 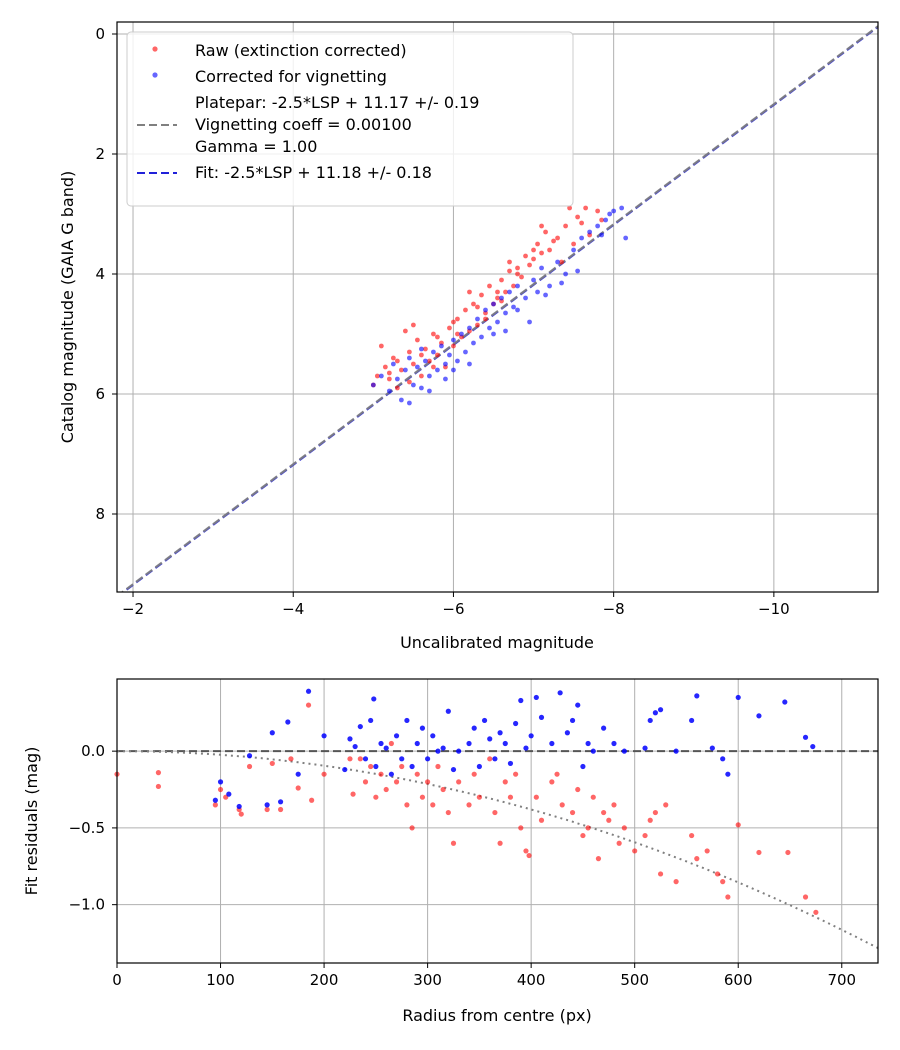 I want to click on bottom-y-tick-label: −1.0, so click(x=87, y=905).